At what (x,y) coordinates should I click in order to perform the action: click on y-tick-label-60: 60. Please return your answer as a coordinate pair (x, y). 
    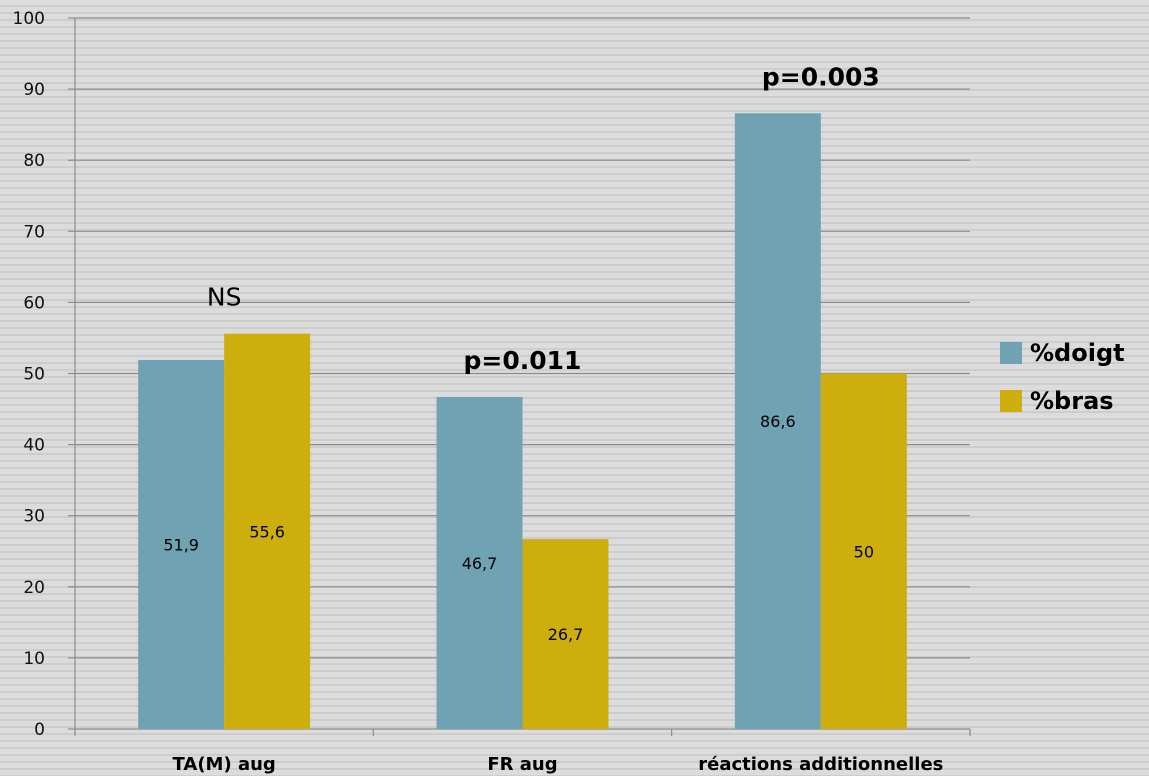
    Looking at the image, I should click on (34, 303).